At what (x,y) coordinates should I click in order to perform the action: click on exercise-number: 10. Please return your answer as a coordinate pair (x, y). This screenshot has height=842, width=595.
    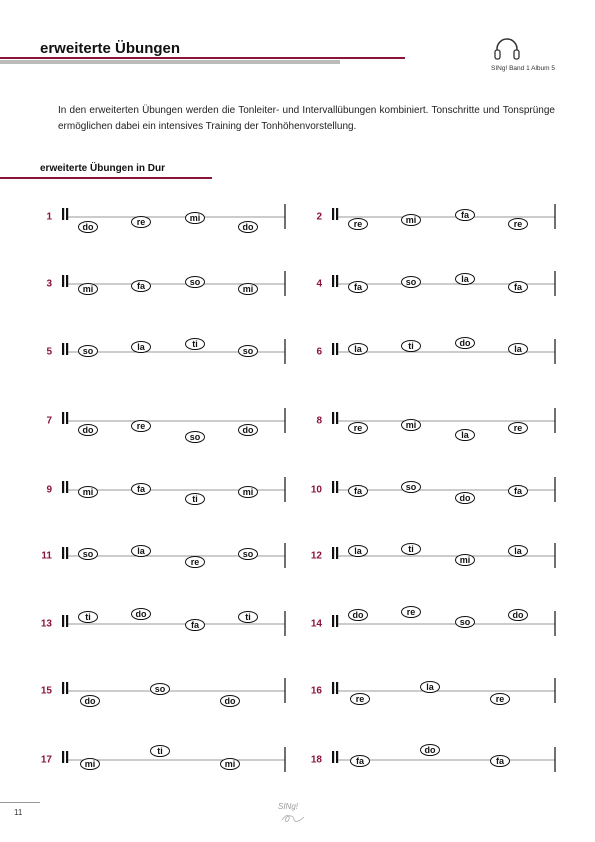
    Looking at the image, I should click on (317, 490).